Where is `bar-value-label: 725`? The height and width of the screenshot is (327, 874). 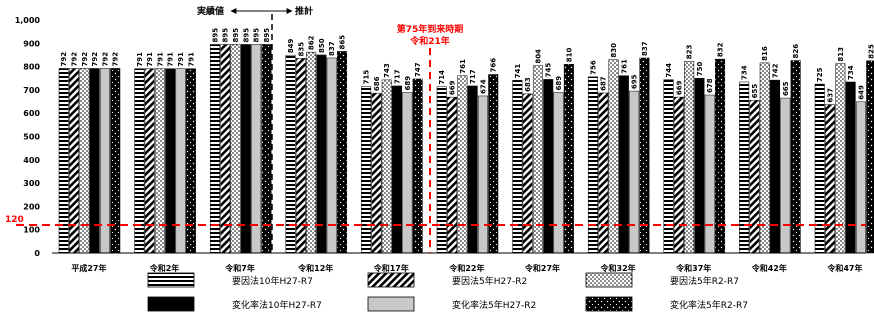 bar-value-label: 725 is located at coordinates (820, 74).